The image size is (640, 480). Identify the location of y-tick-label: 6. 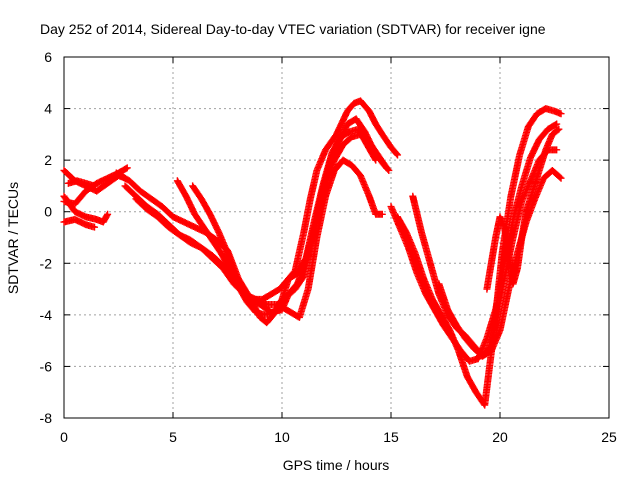
(48, 57).